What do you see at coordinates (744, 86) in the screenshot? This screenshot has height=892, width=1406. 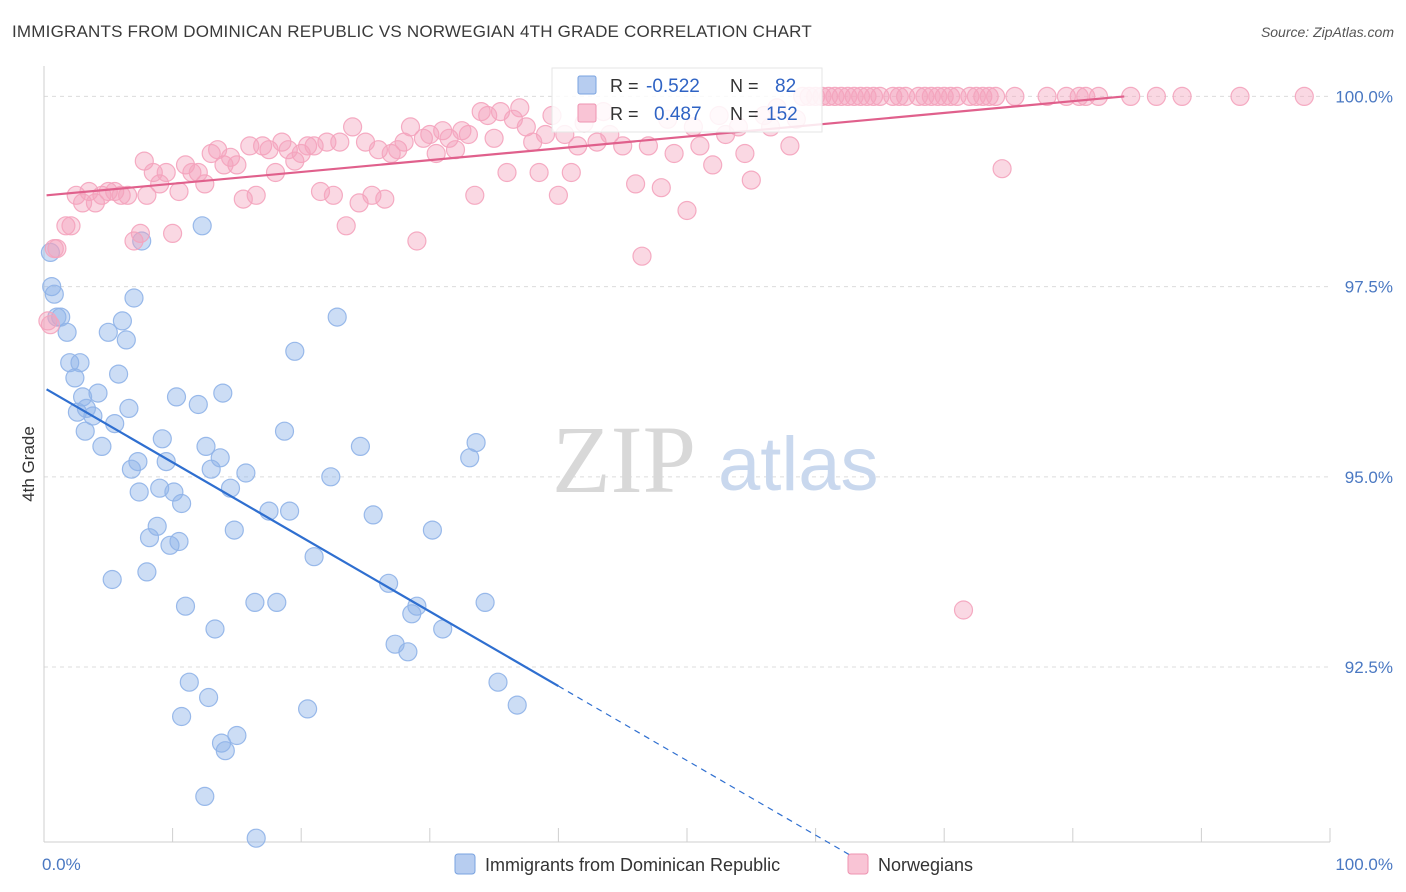 I see `stats-n-label-dominican: N =` at bounding box center [744, 86].